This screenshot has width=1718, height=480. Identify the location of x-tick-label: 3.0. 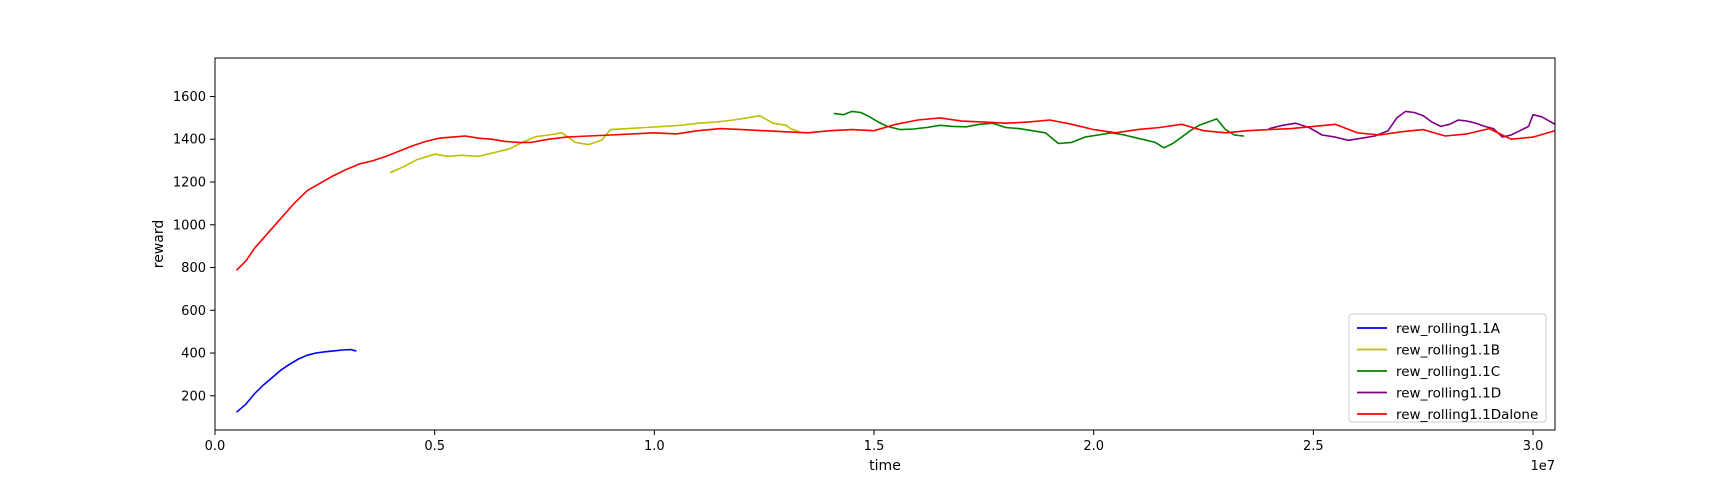
(1533, 446).